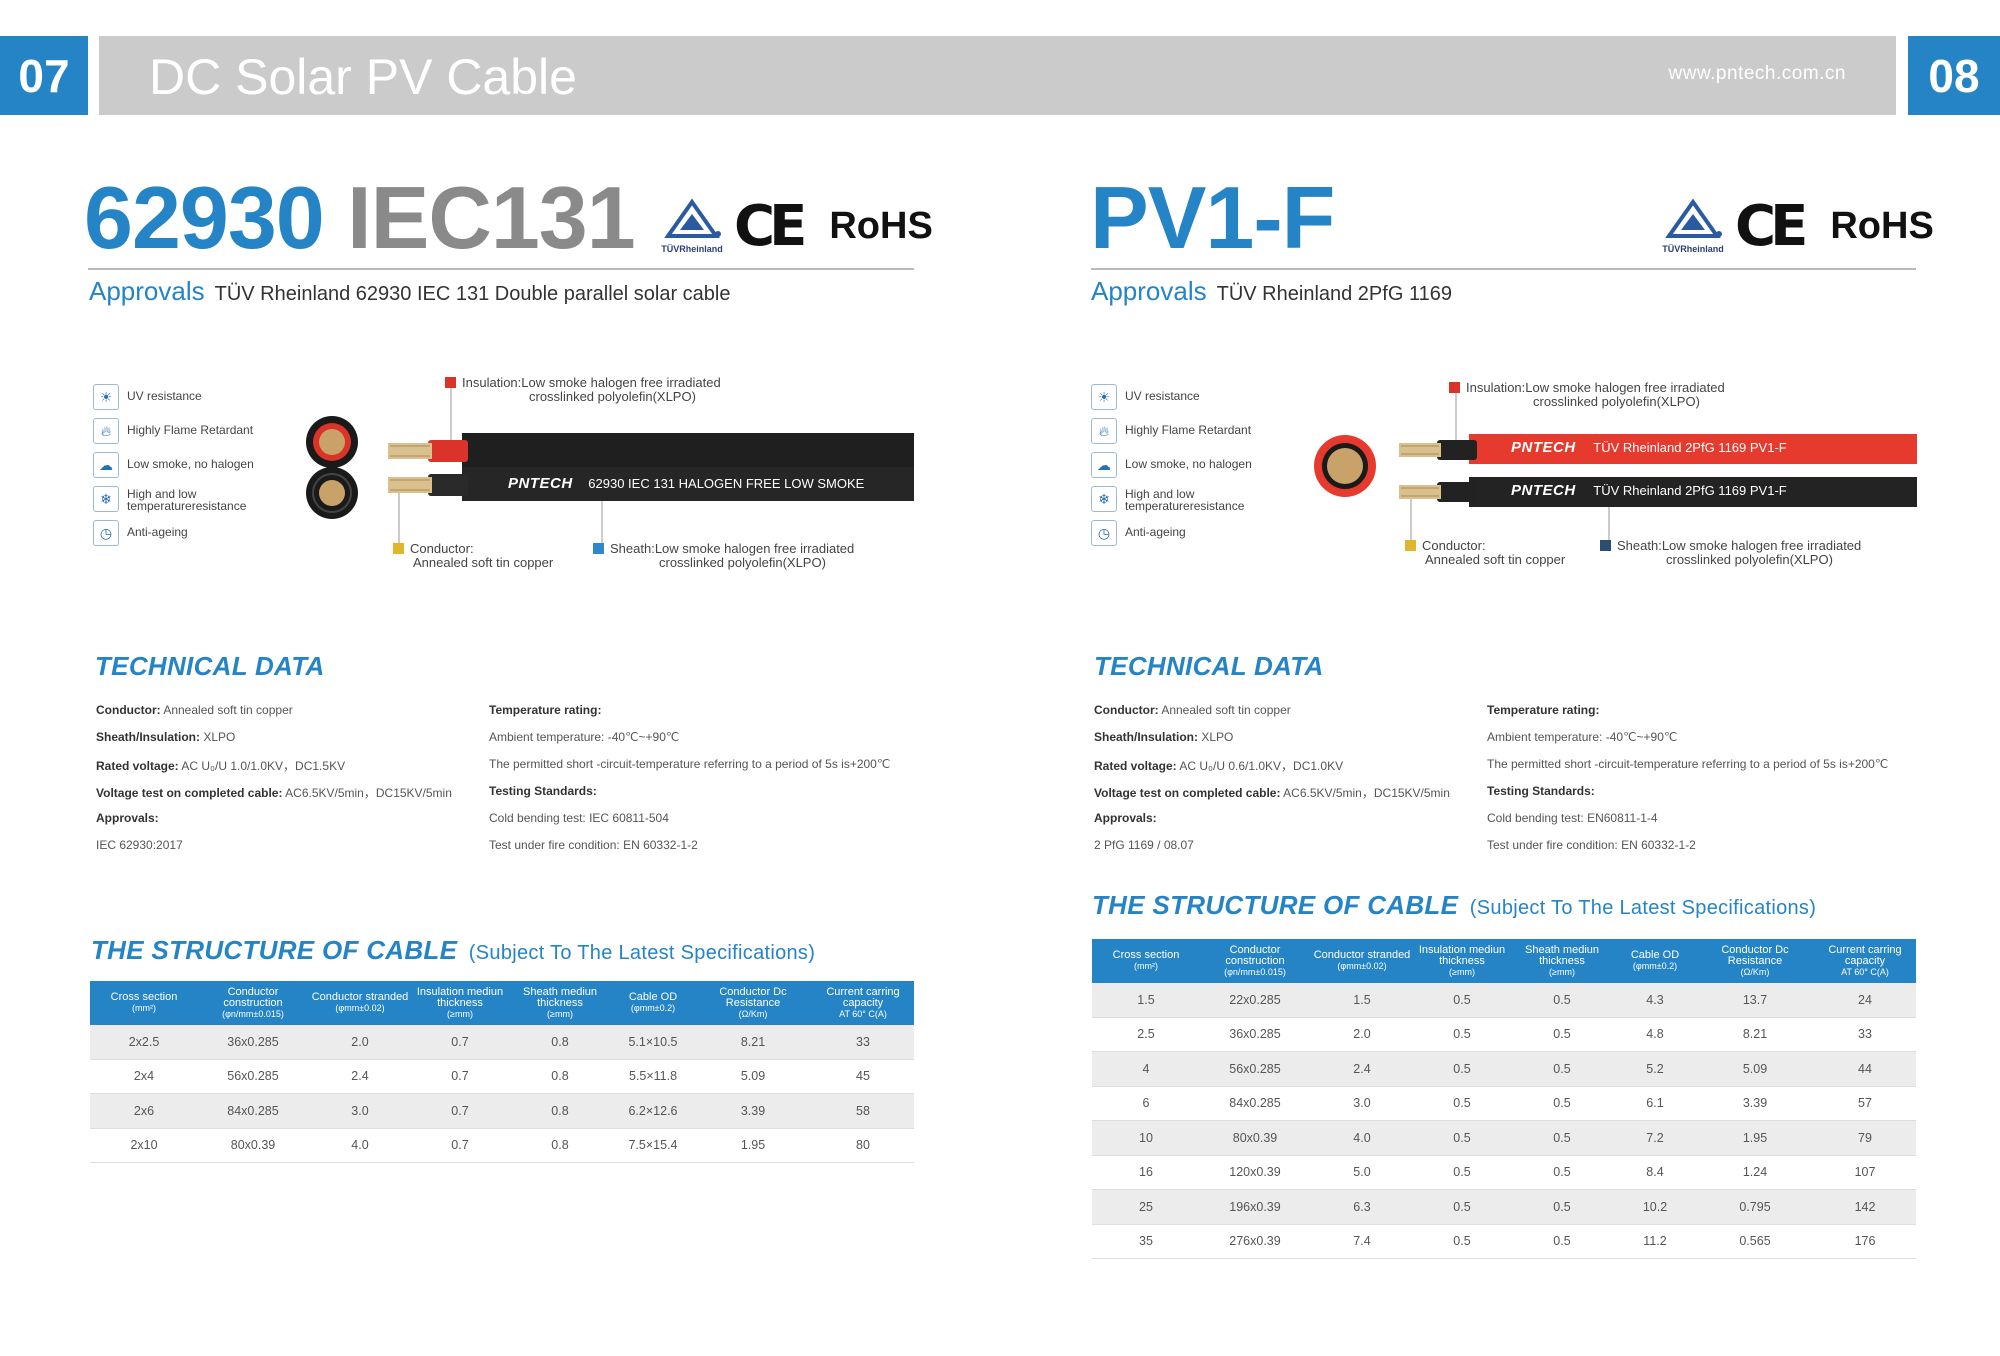 The height and width of the screenshot is (1356, 2000). What do you see at coordinates (796, 226) in the screenshot?
I see `certification-logos: TÜVRheinland CE RoHS` at bounding box center [796, 226].